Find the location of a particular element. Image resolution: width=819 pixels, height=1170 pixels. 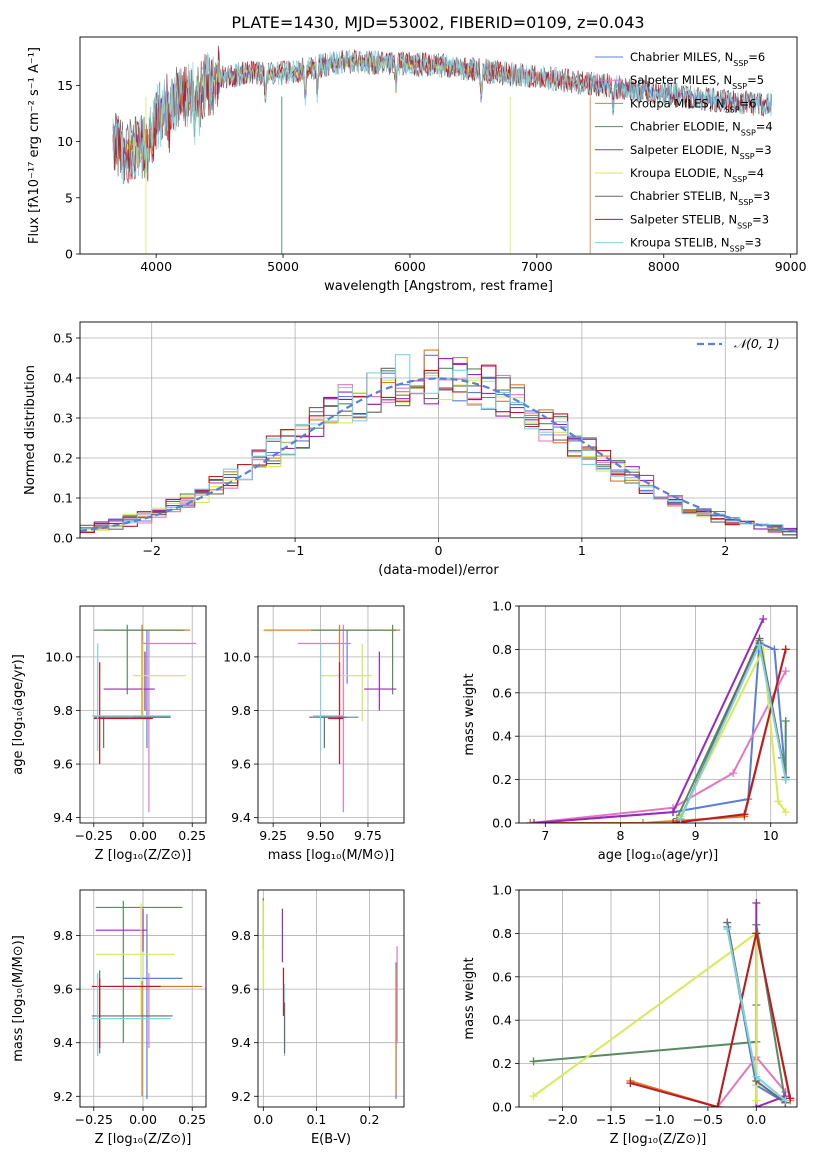

age-vs-Z-ylabel: age [log₁₀(age/yr)] is located at coordinates (18, 714).